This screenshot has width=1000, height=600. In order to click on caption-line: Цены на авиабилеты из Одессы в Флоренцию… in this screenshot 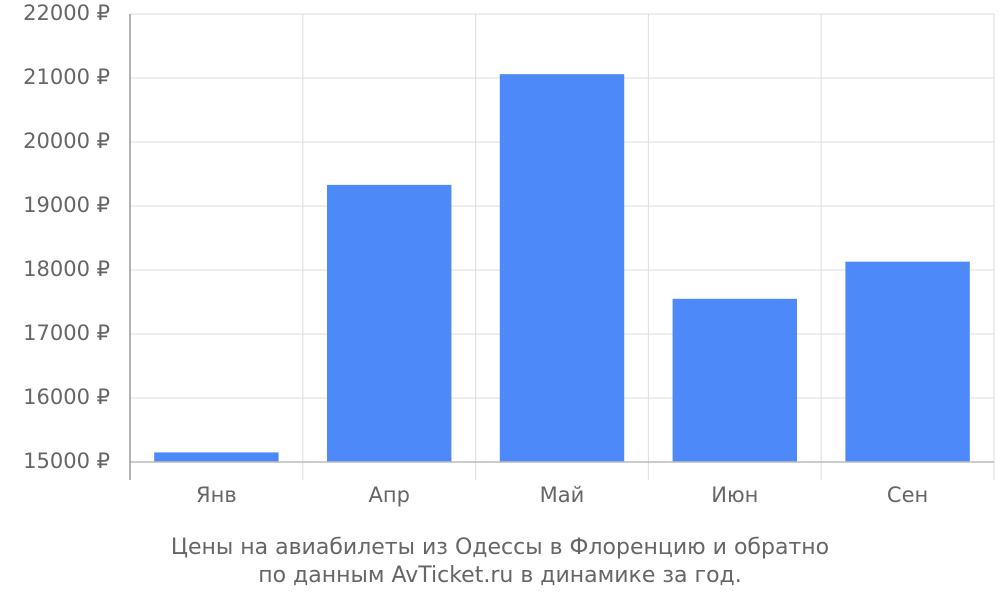, I will do `click(500, 547)`.